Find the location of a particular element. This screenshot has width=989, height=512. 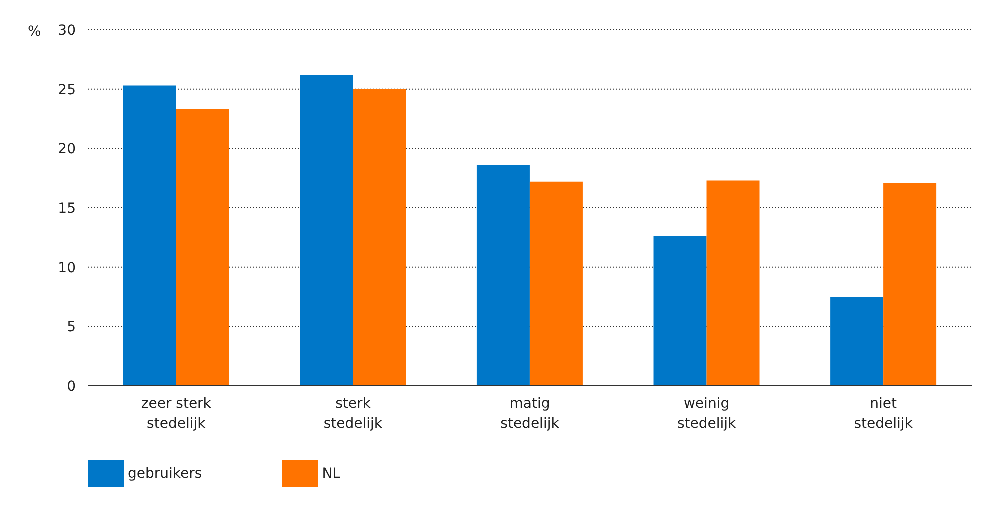

x-tick-label: sterk stedelijk is located at coordinates (354, 414).